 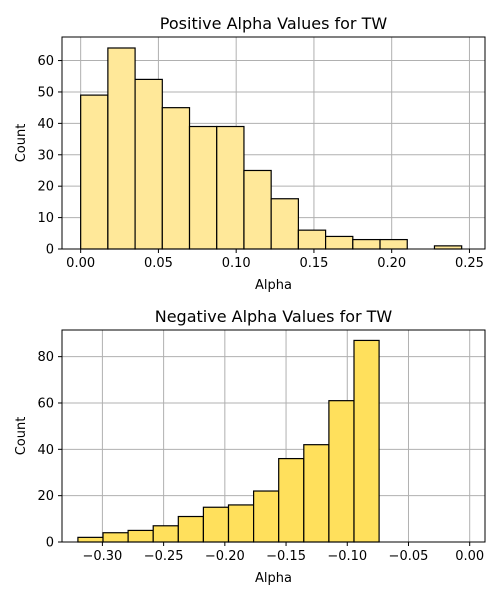 What do you see at coordinates (164, 556) in the screenshot?
I see `x-tick-label: −0.25` at bounding box center [164, 556].